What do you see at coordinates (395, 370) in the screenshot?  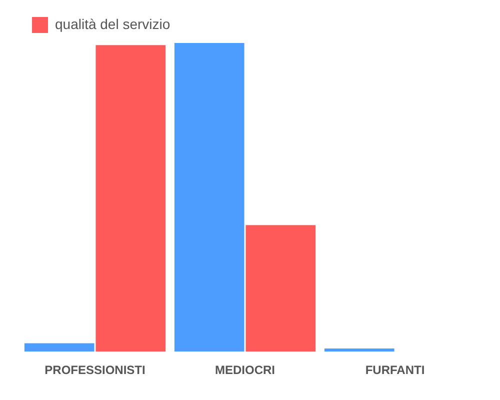 I see `x-tick-label: FURFANTI` at bounding box center [395, 370].